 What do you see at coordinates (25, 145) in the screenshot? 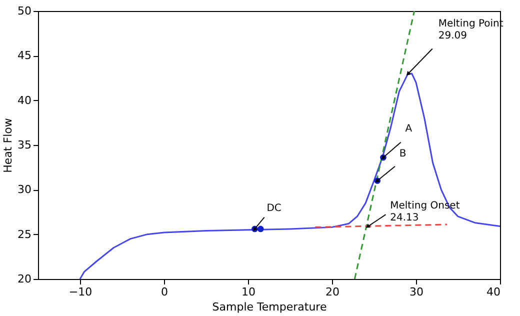
I see `y-tick-label: 35` at bounding box center [25, 145].